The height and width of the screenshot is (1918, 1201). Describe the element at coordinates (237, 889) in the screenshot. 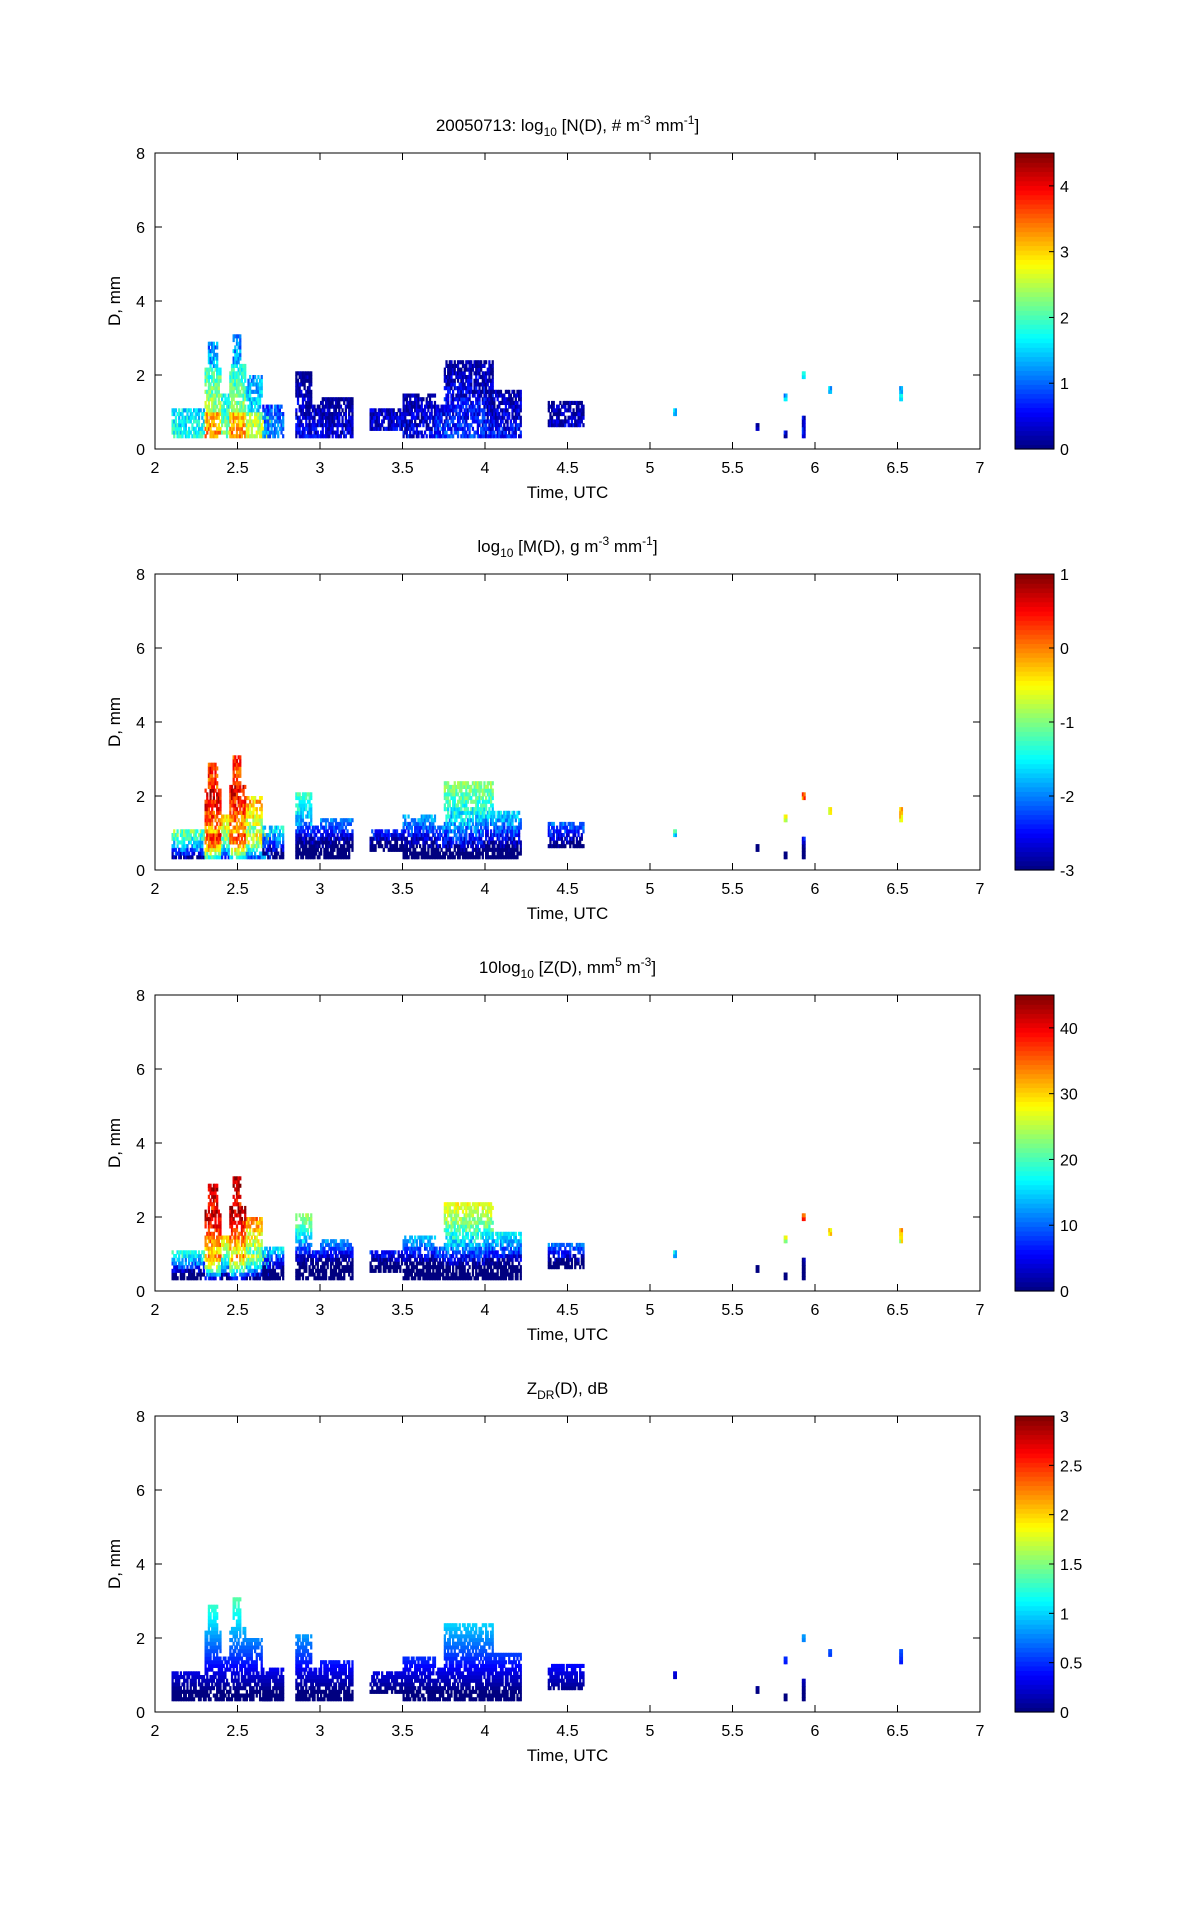

I see `x-tick-label: 2.5` at that location.